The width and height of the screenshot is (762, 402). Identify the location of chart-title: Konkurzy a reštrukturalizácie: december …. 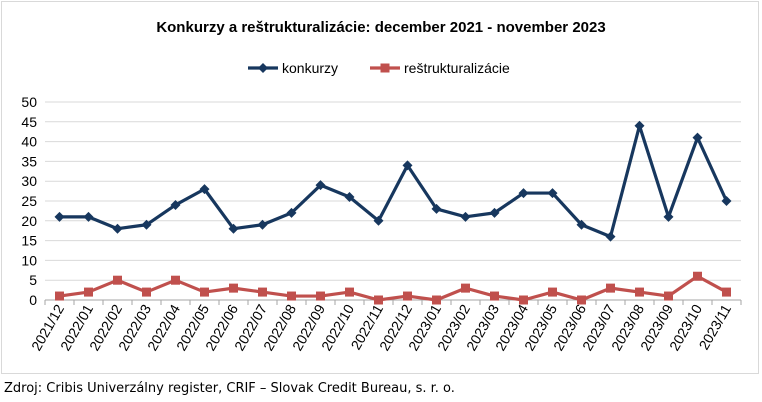
(380, 27).